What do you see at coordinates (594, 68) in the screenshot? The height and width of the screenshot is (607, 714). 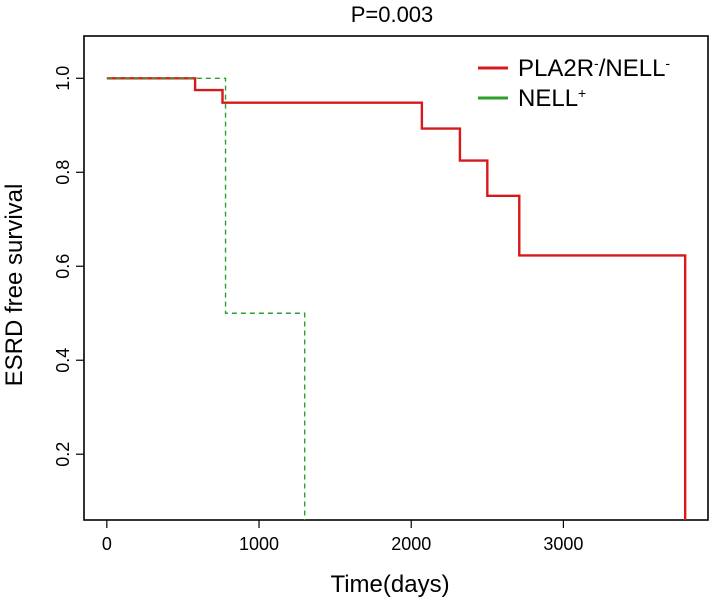 I see `legend-label-0: PLA2R-/NELL-` at bounding box center [594, 68].